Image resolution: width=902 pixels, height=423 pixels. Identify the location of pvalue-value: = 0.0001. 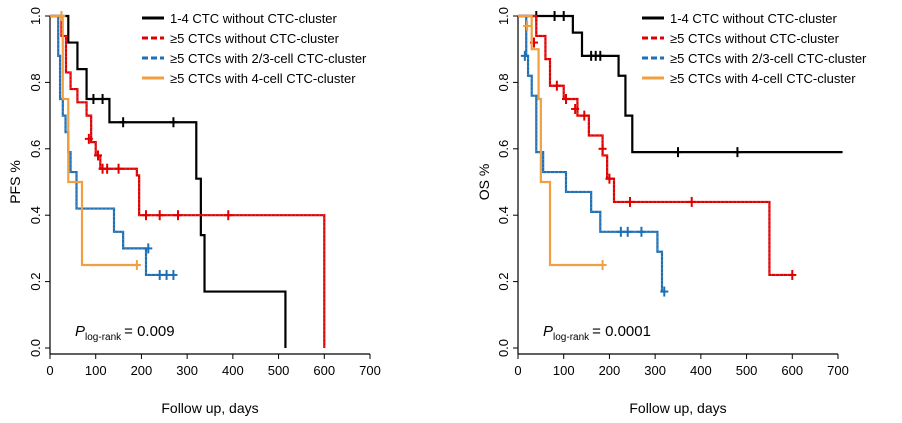
(621, 331).